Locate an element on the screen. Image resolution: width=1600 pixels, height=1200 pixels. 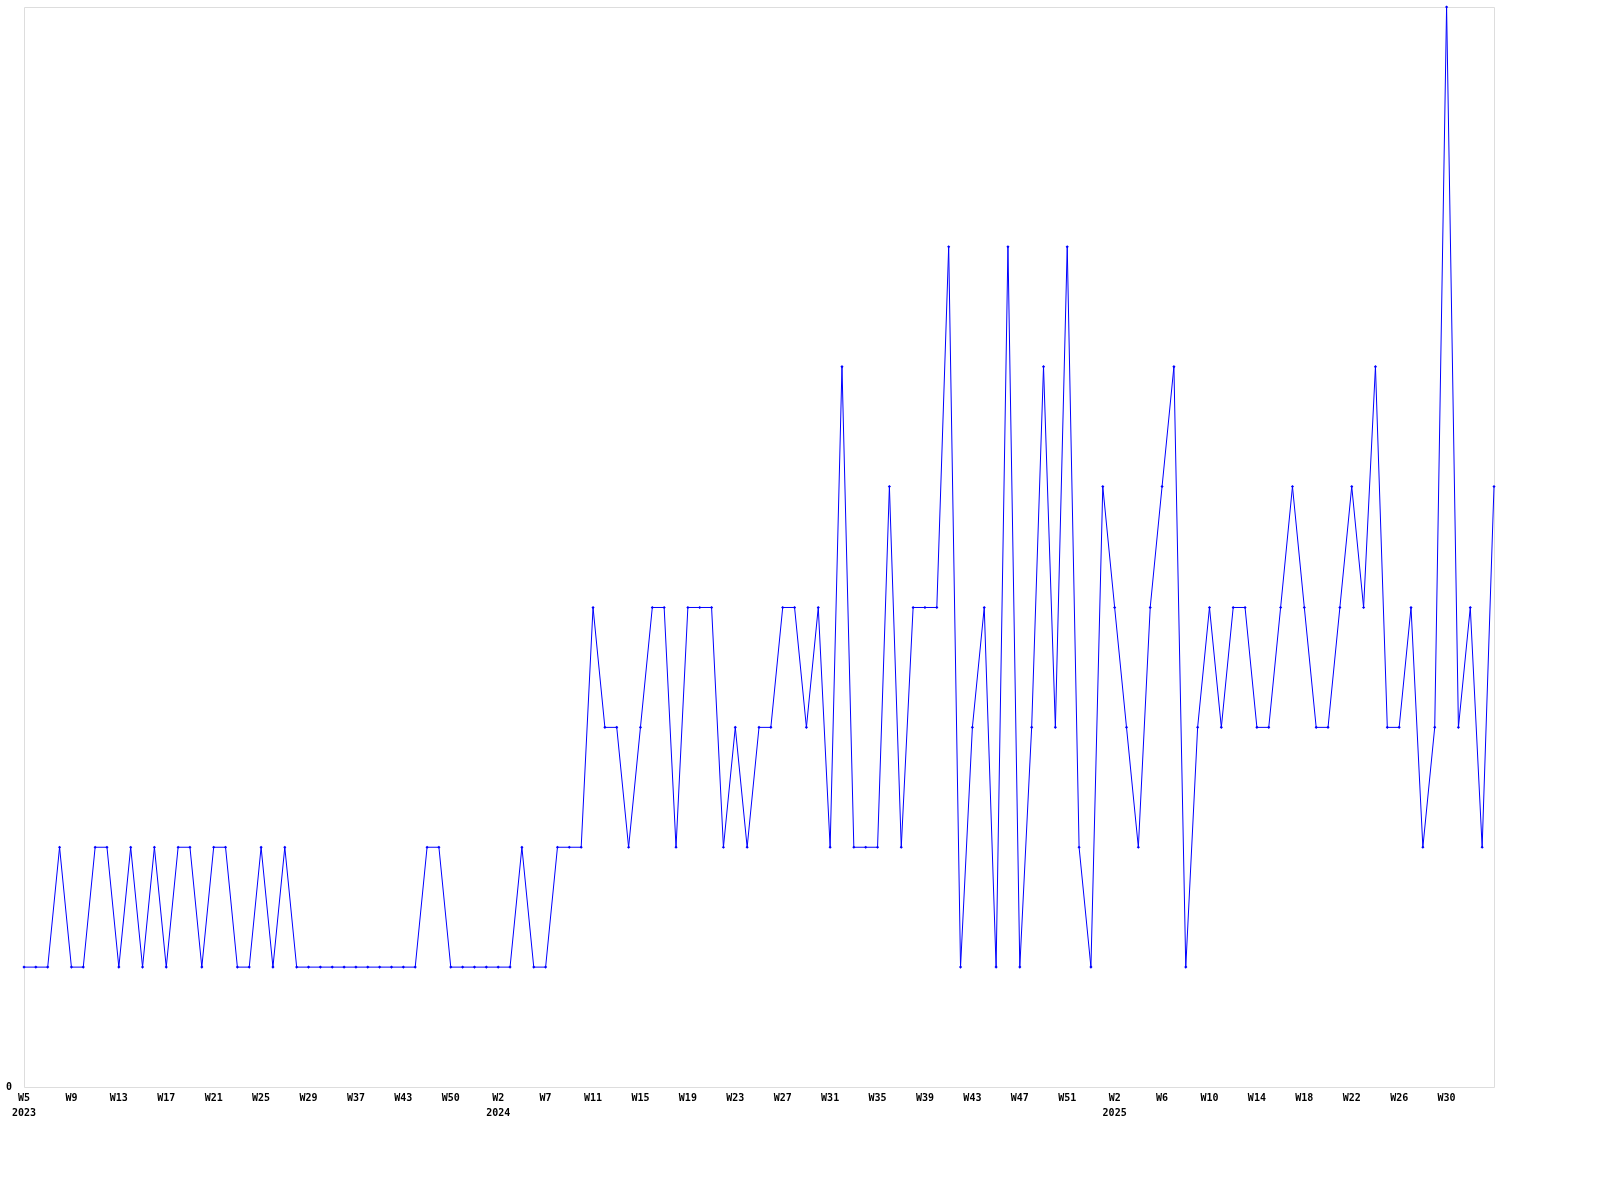
x-tick-label: W13 is located at coordinates (118, 1097).